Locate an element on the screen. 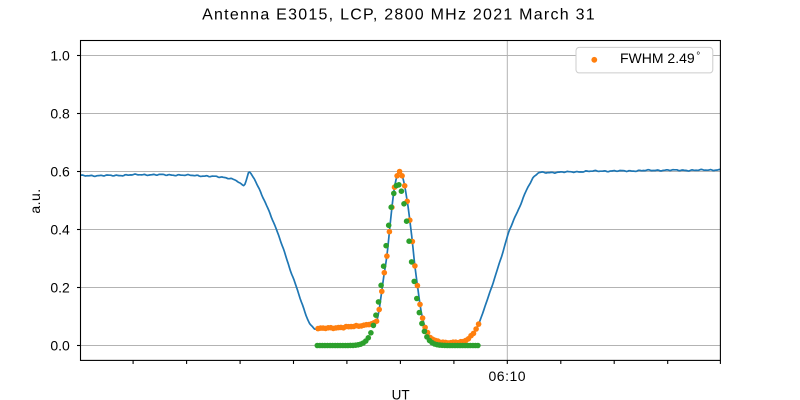 This screenshot has height=400, width=800. svg-text: 06:10 is located at coordinates (508, 376).